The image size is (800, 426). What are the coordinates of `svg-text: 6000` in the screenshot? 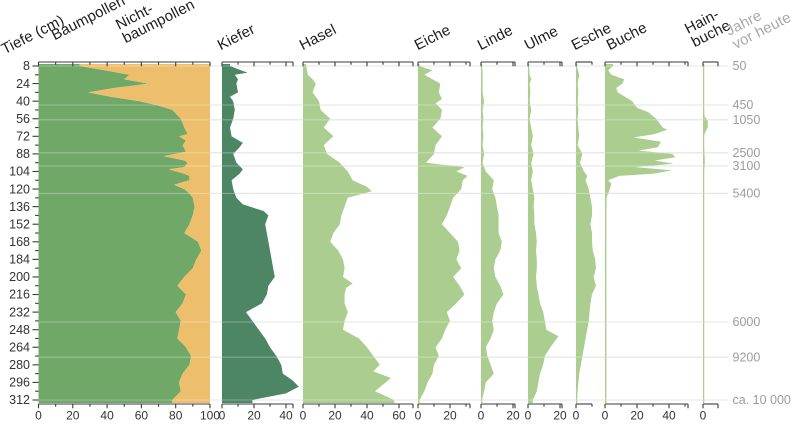 It's located at (747, 322).